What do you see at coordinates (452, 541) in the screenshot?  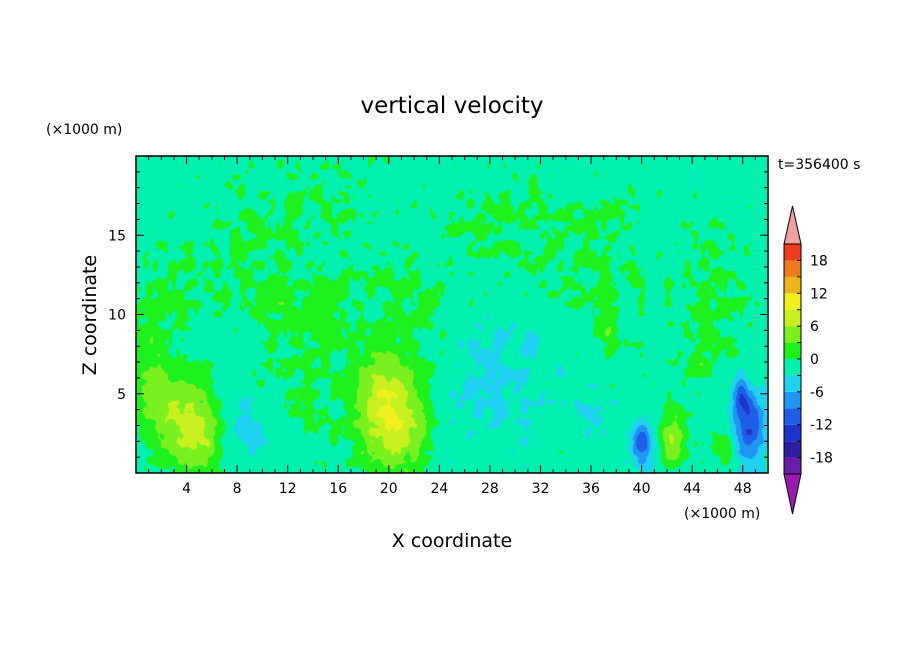 I see `x-axis-label: X coordinate` at bounding box center [452, 541].